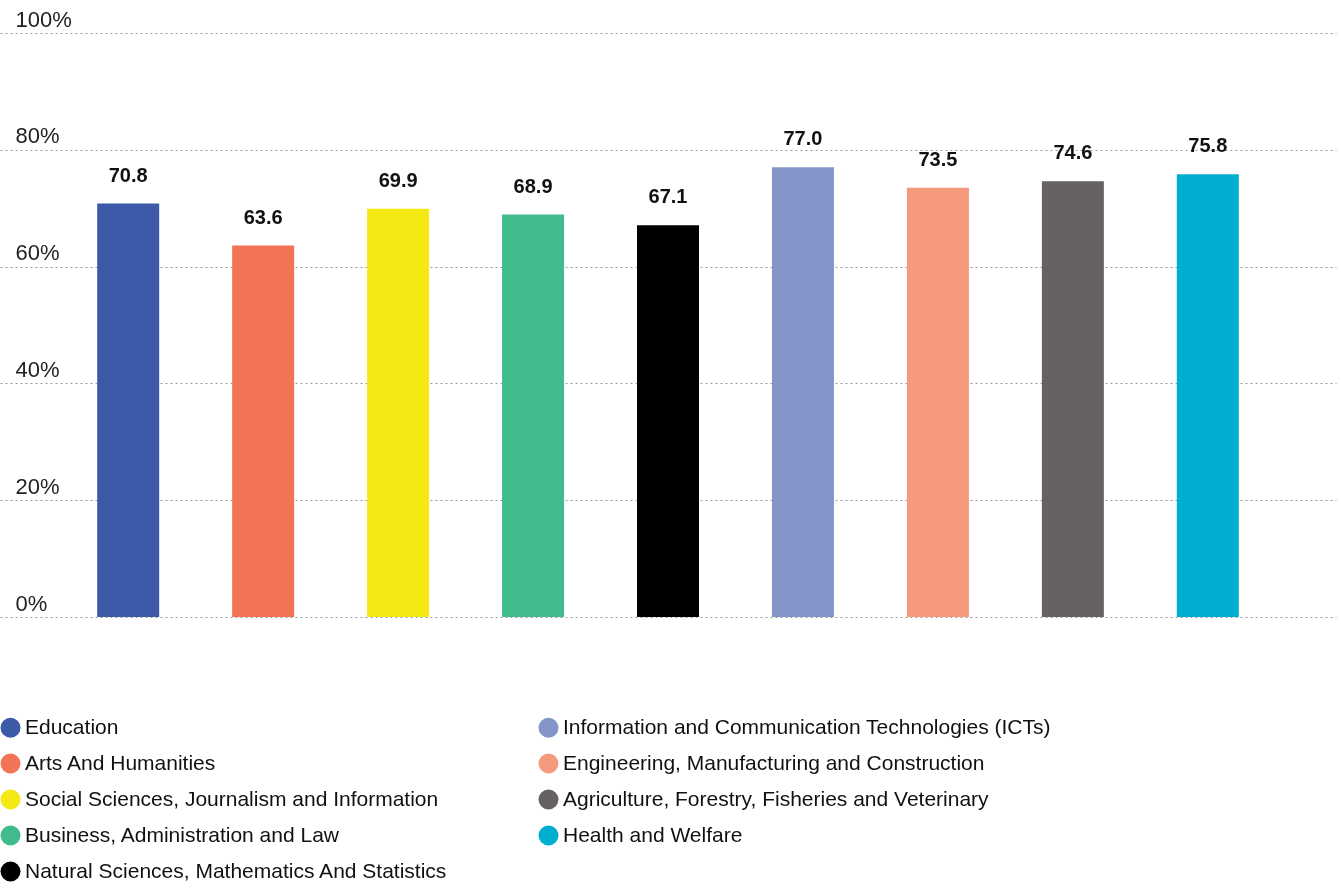 This screenshot has width=1341, height=892. What do you see at coordinates (128, 174) in the screenshot?
I see `data-label: 70.8` at bounding box center [128, 174].